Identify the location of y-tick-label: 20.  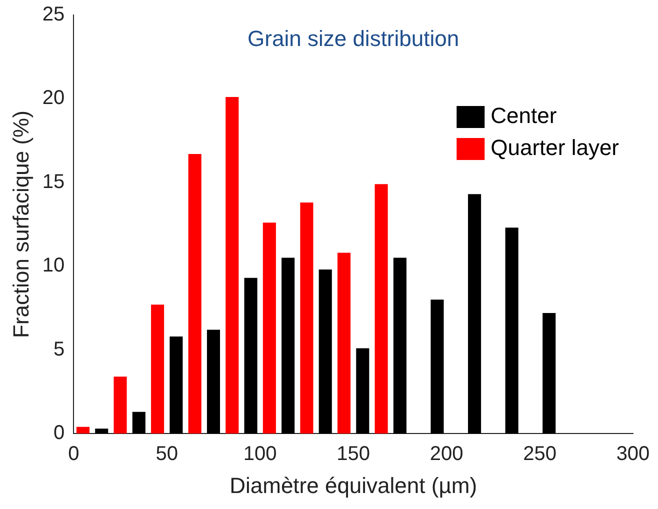
(53, 98).